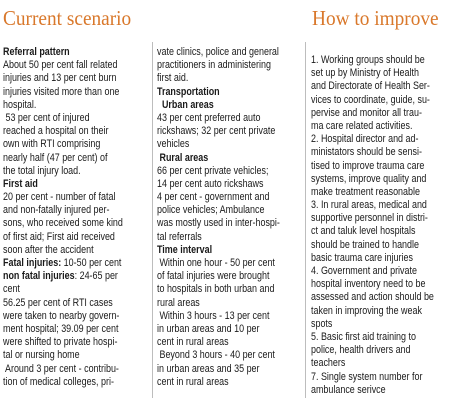  Describe the element at coordinates (58, 381) in the screenshot. I see `text-line: tion of medical colleges, pri-` at that location.